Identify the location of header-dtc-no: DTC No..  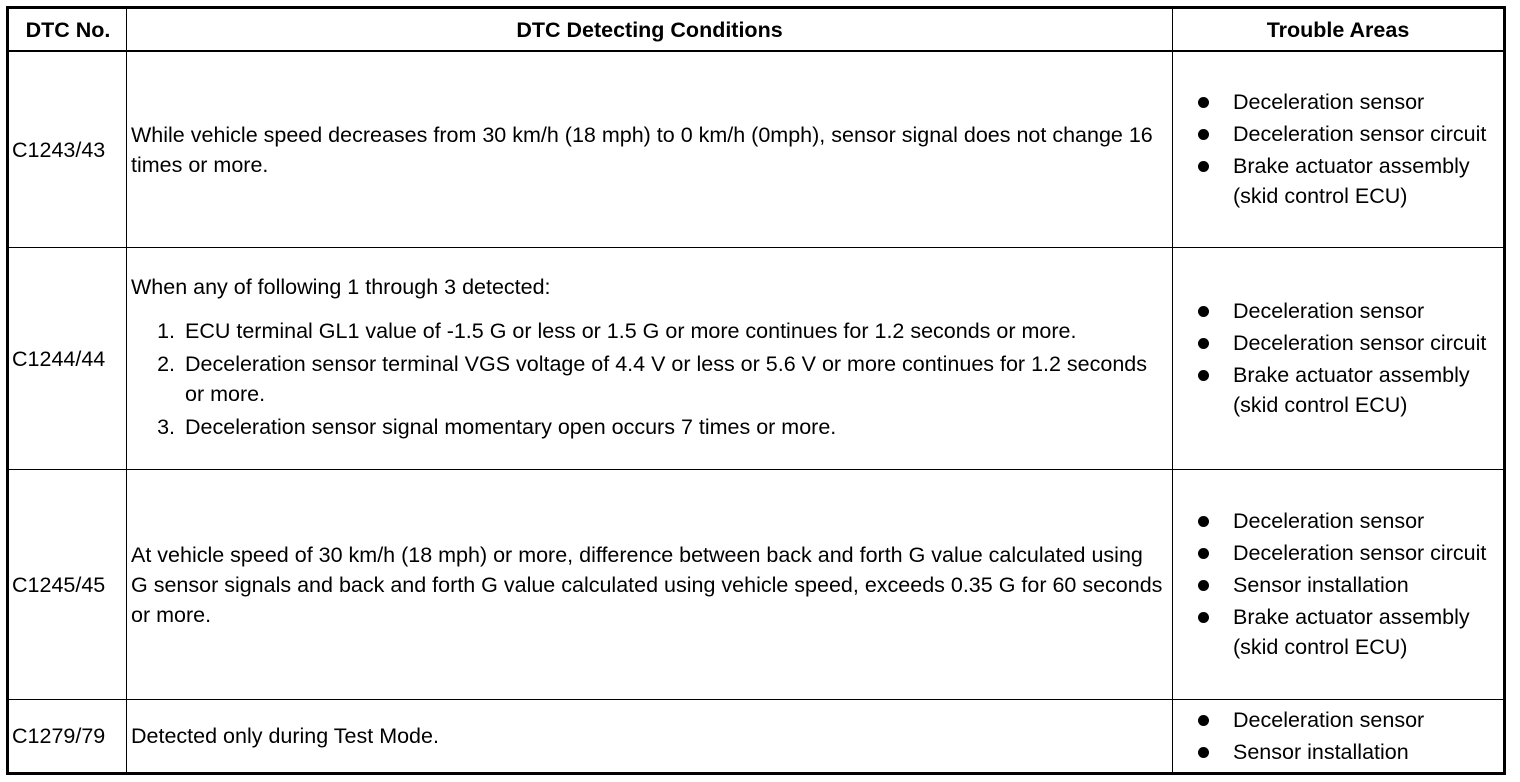
(67, 29).